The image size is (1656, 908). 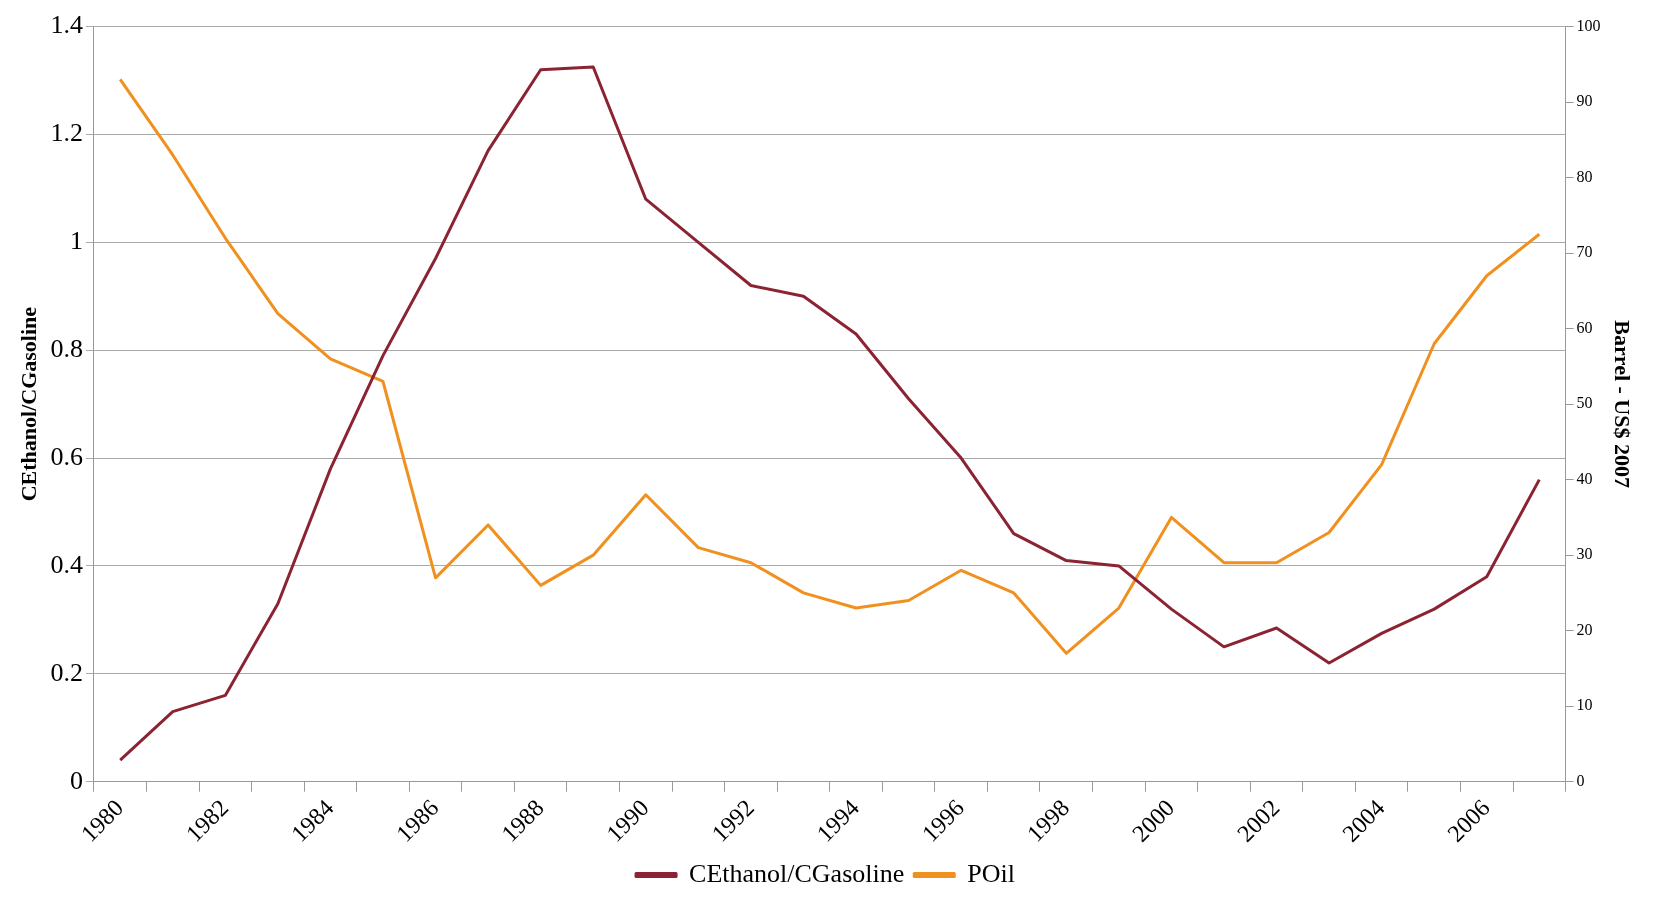 I want to click on y-tick-label: 1.2, so click(x=66, y=133).